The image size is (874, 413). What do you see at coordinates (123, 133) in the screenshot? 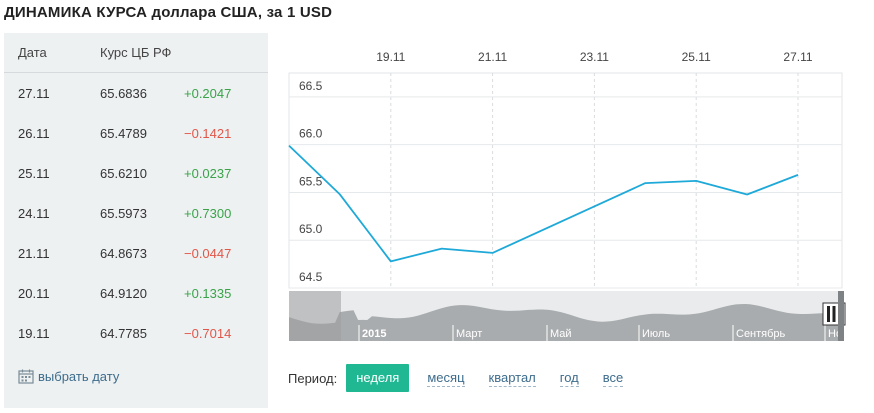
I see `rate-value: 65.4789` at bounding box center [123, 133].